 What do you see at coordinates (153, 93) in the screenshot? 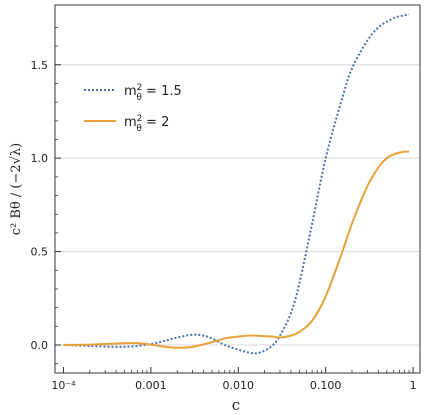
I see `legend-label-series-1: m2 θ = 1.5` at bounding box center [153, 93].